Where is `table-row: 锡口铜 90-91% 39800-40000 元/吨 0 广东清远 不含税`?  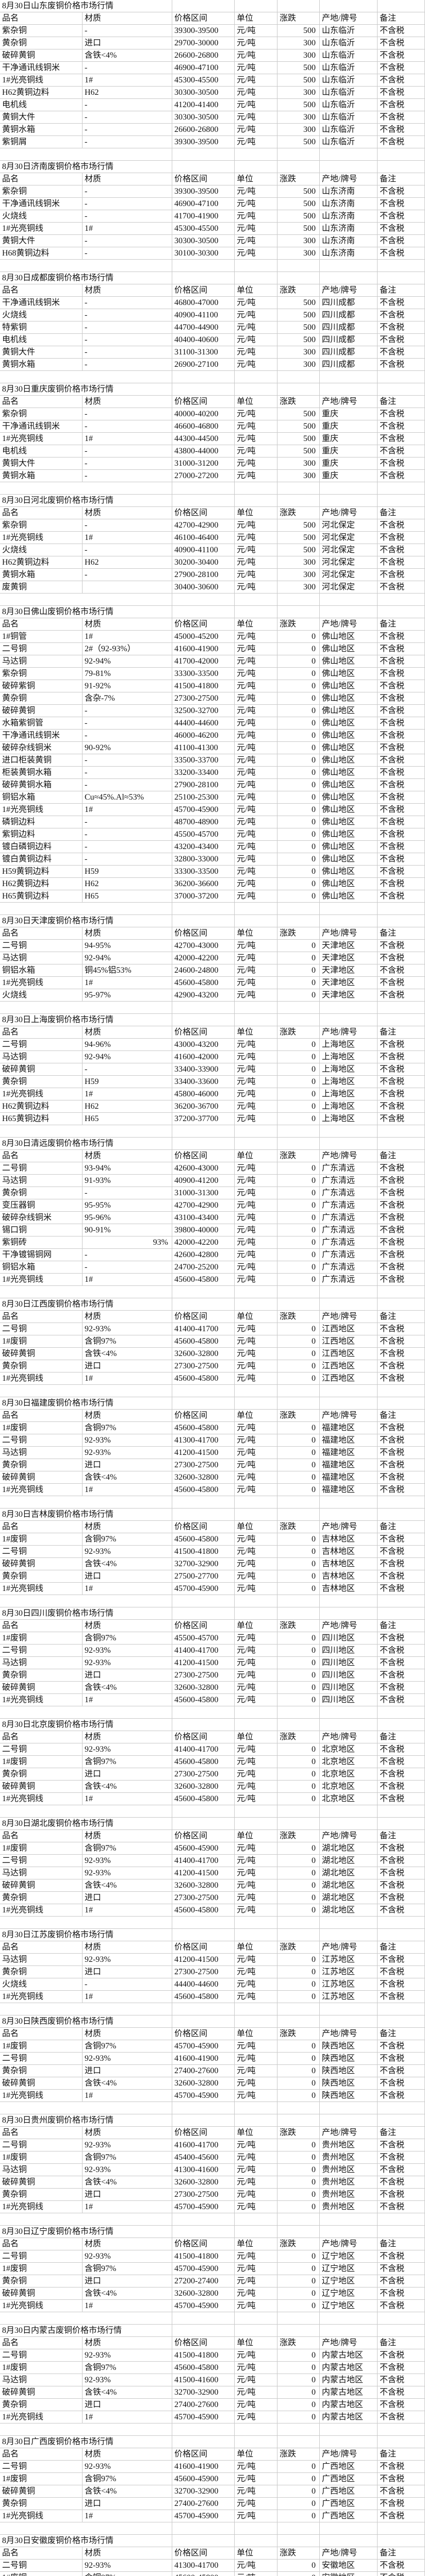 table-row: 锡口铜 90-91% 39800-40000 元/吨 0 广东清远 不含税 is located at coordinates (213, 1230).